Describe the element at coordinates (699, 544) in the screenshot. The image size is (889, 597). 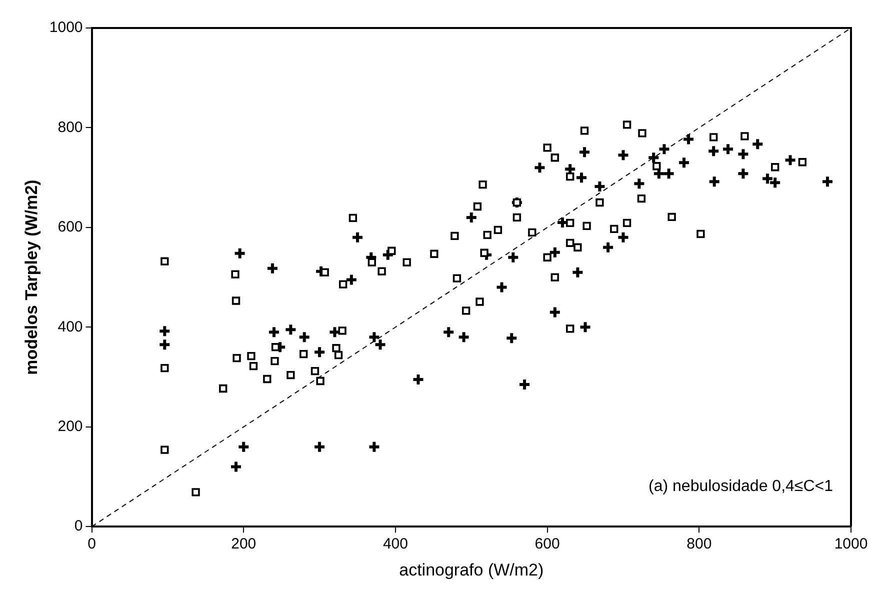
I see `x-tick-label: 800` at that location.